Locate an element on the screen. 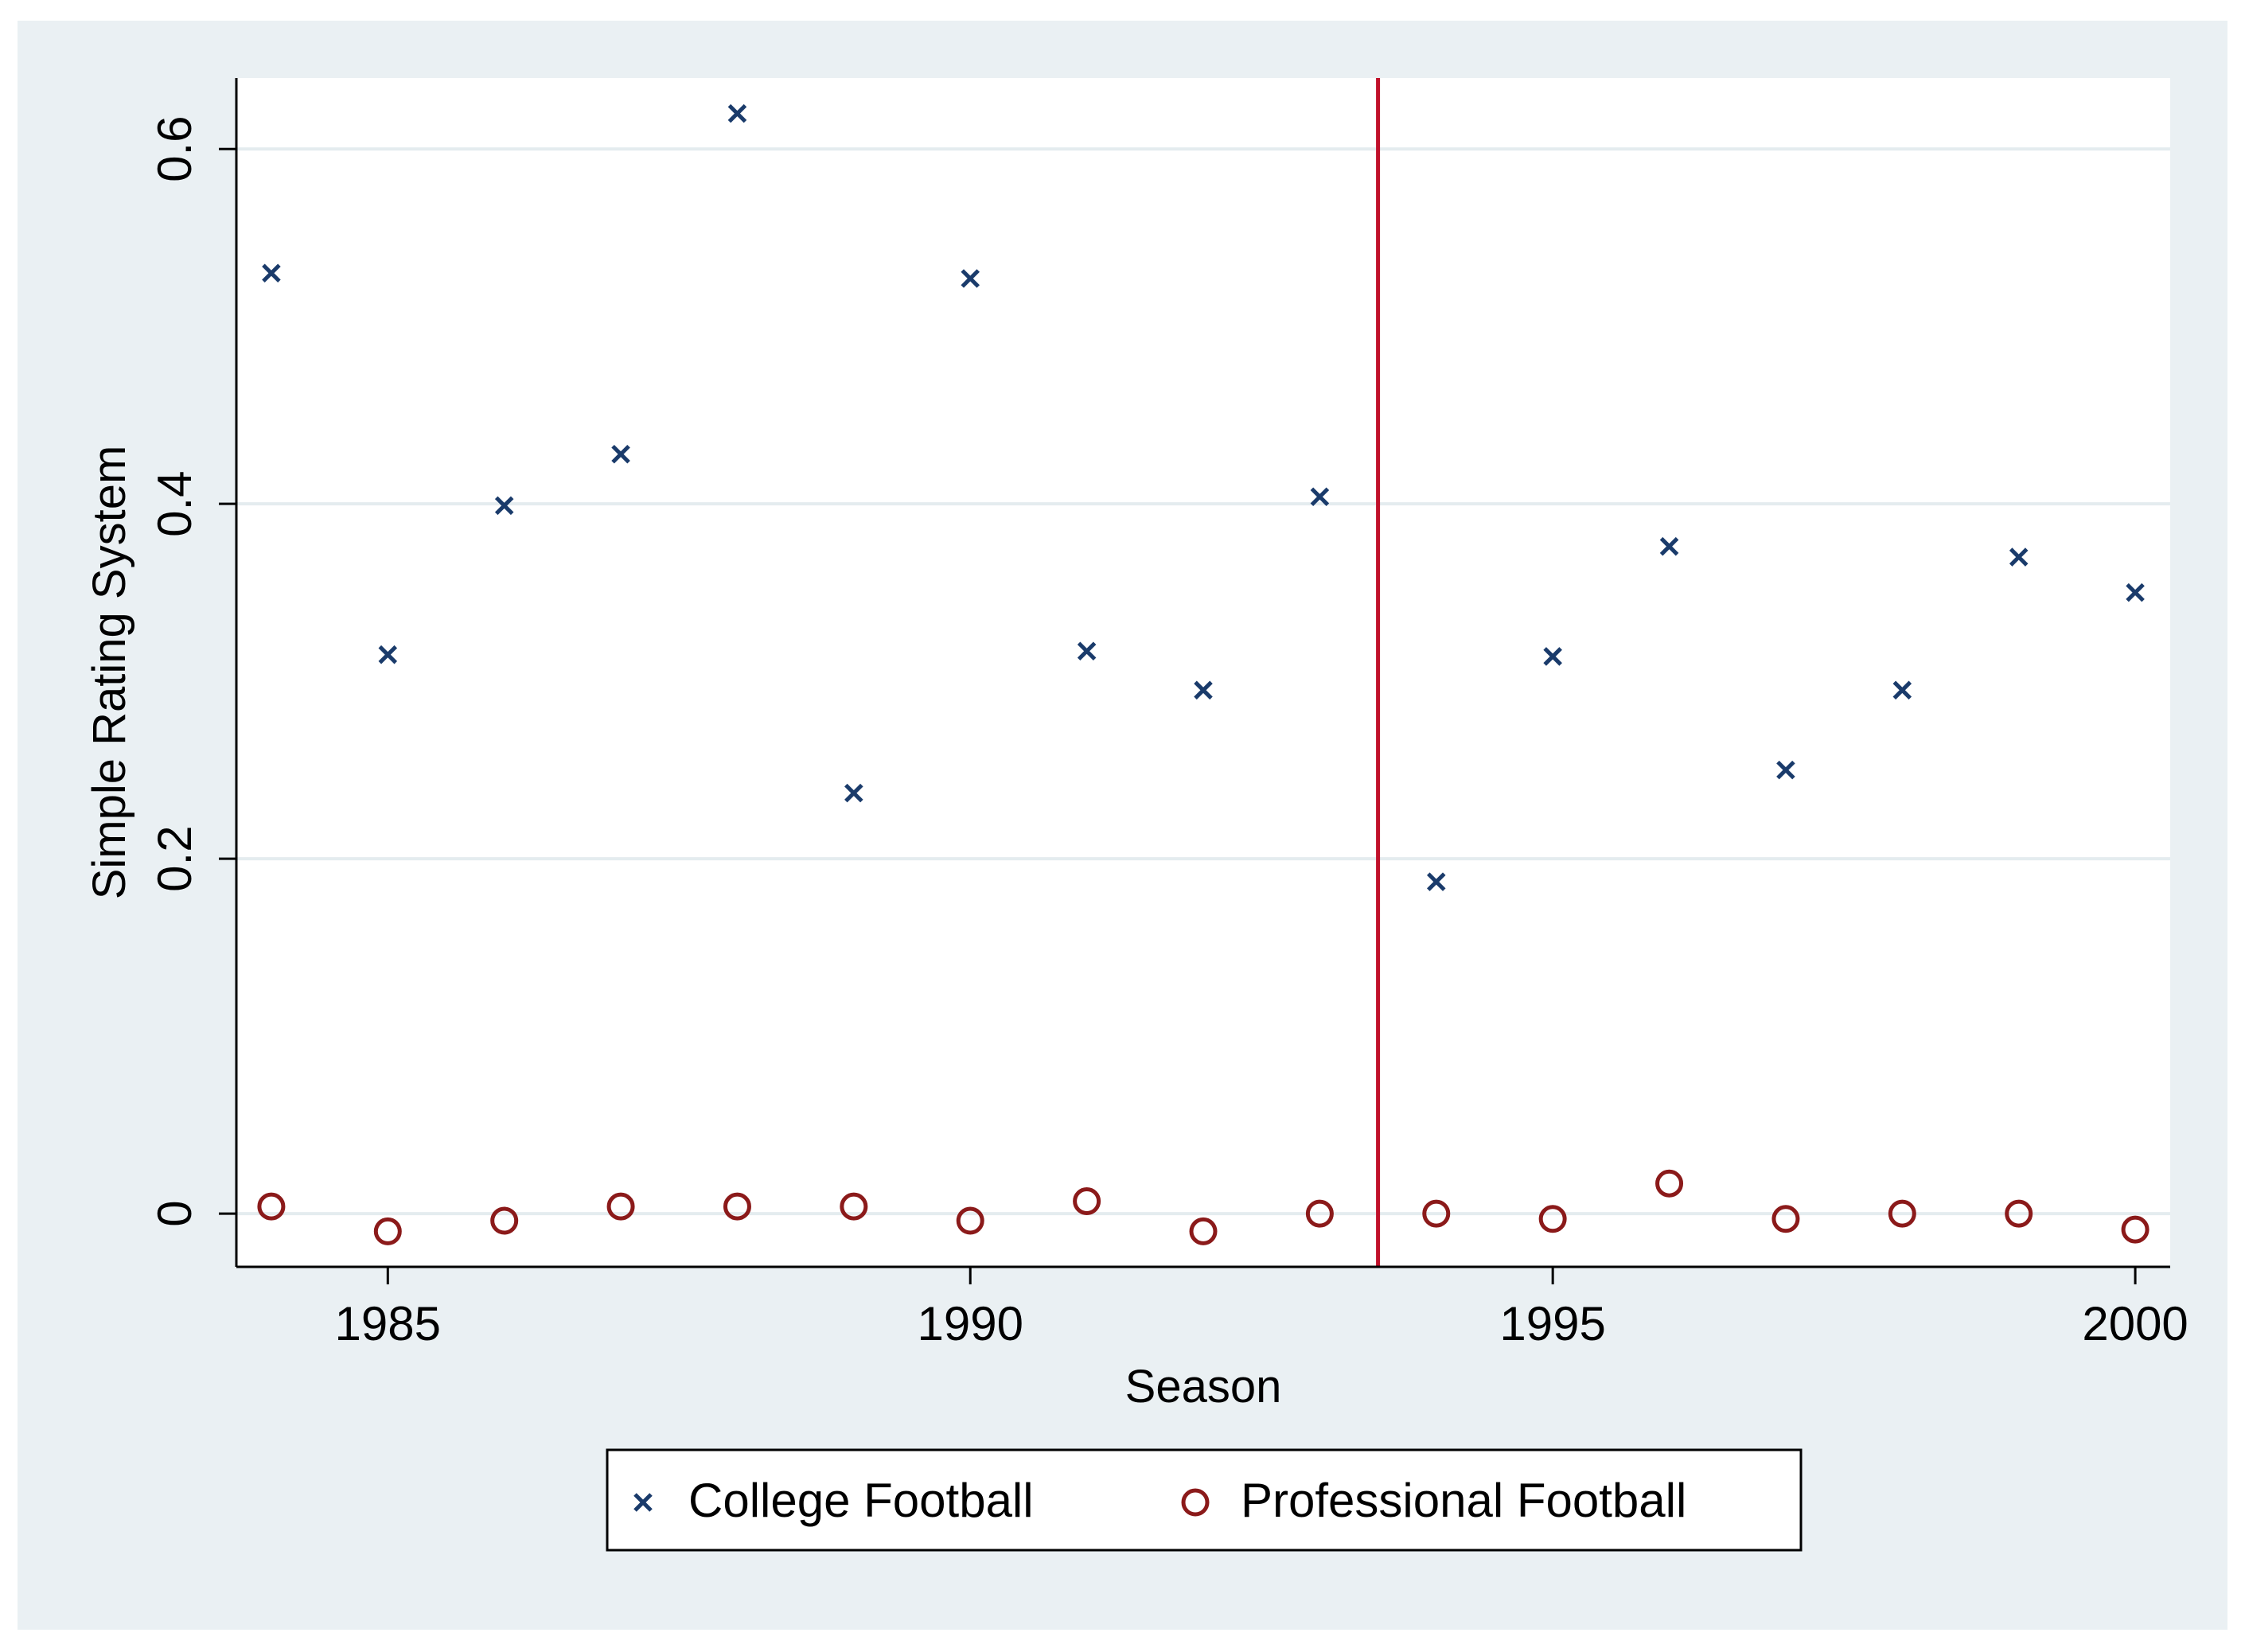 This screenshot has height=1652, width=2245. point-college-2000 is located at coordinates (2135, 592).